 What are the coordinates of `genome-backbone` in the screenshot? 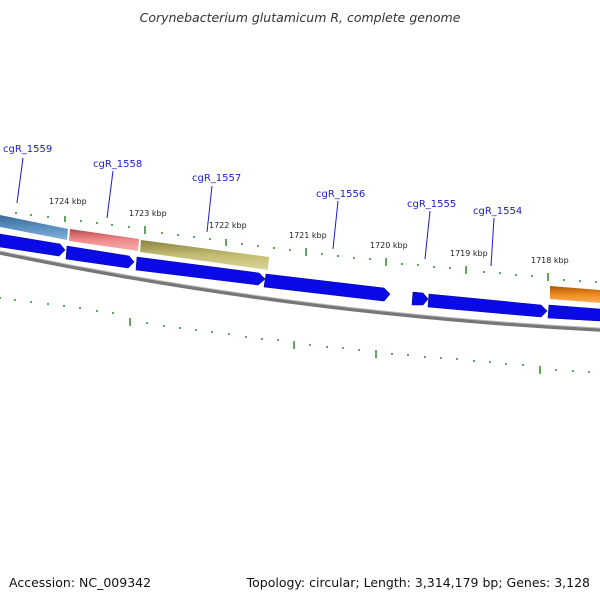 It's located at (300, 291).